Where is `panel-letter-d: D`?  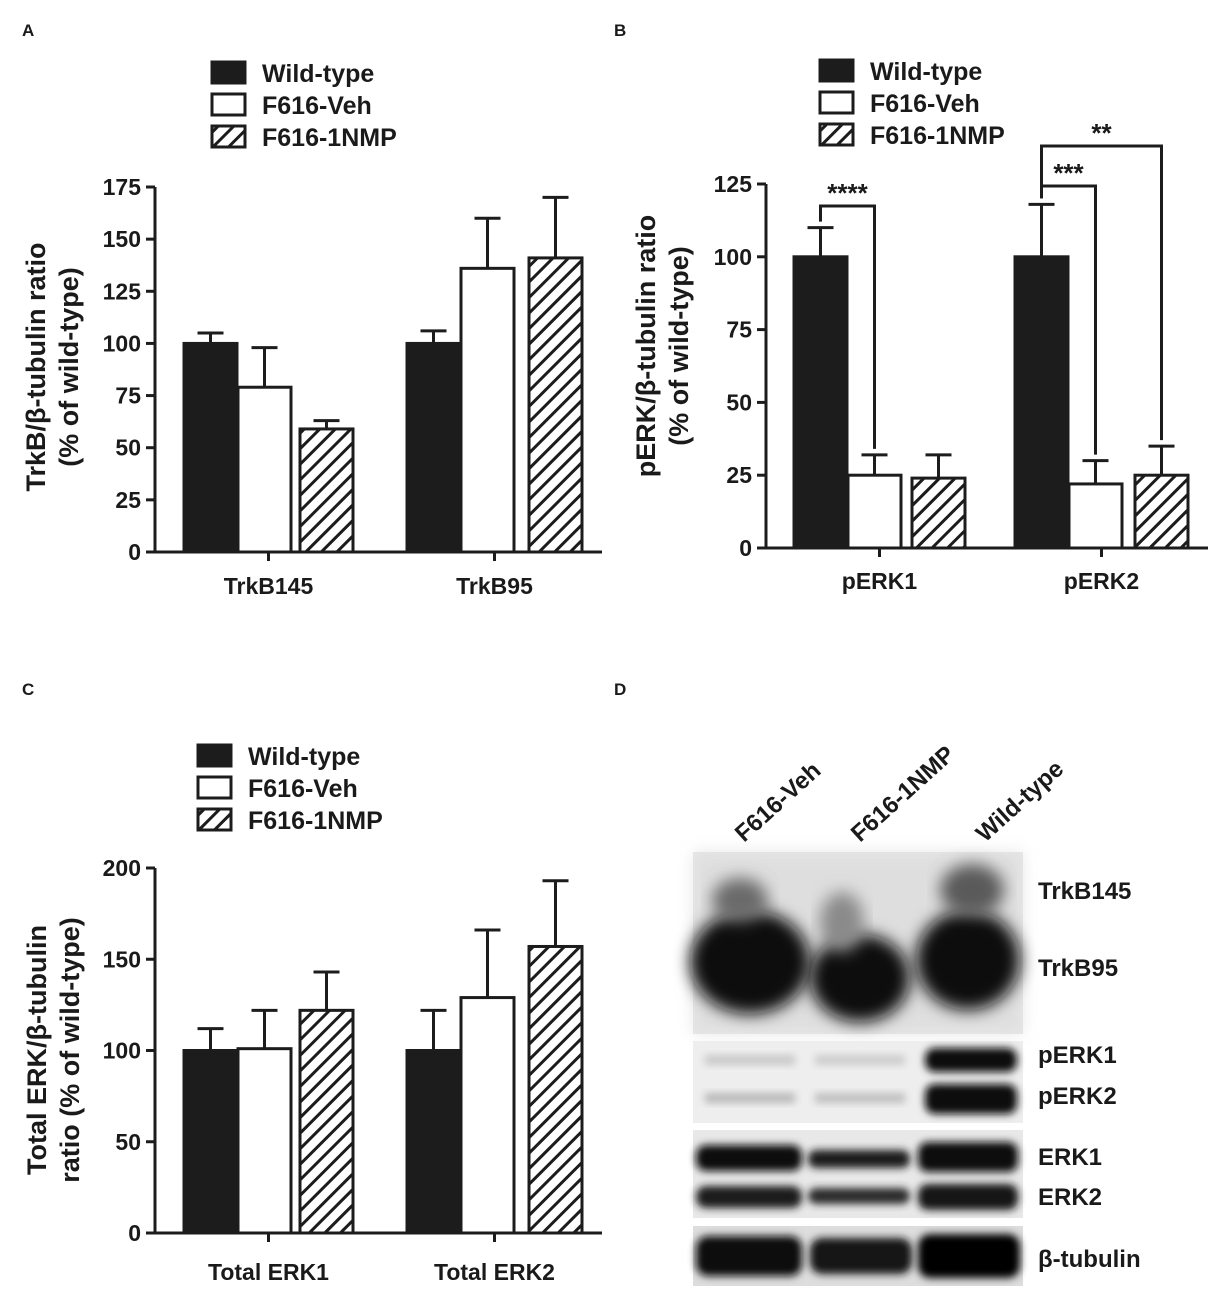
panel-letter-d: D is located at coordinates (620, 689).